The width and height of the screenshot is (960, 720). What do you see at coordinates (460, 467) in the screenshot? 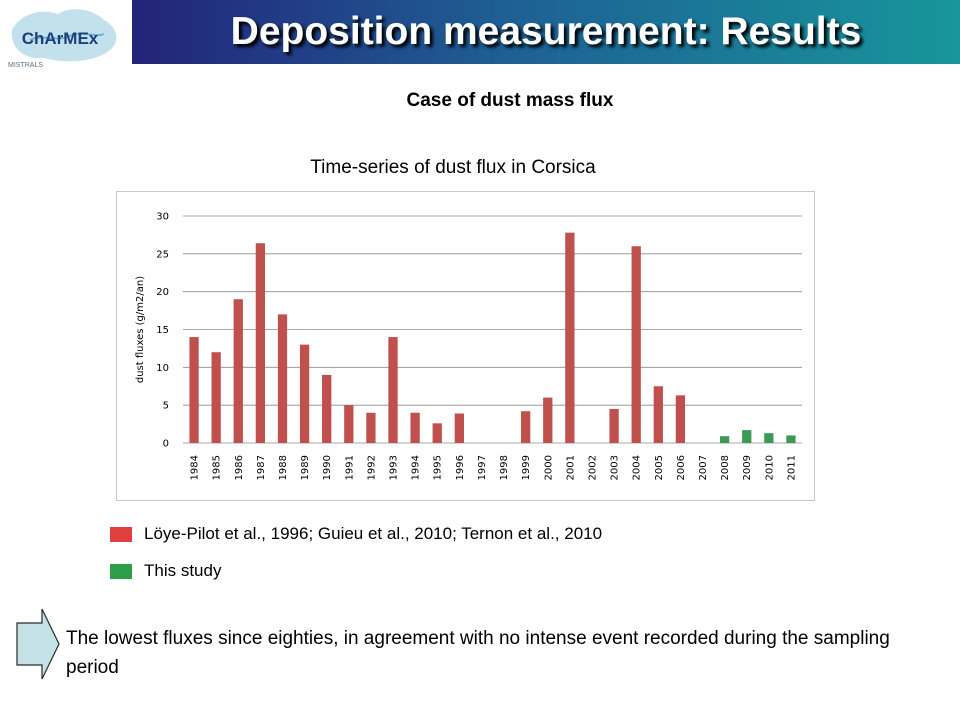
I see `x-tick-label: 1996` at bounding box center [460, 467].